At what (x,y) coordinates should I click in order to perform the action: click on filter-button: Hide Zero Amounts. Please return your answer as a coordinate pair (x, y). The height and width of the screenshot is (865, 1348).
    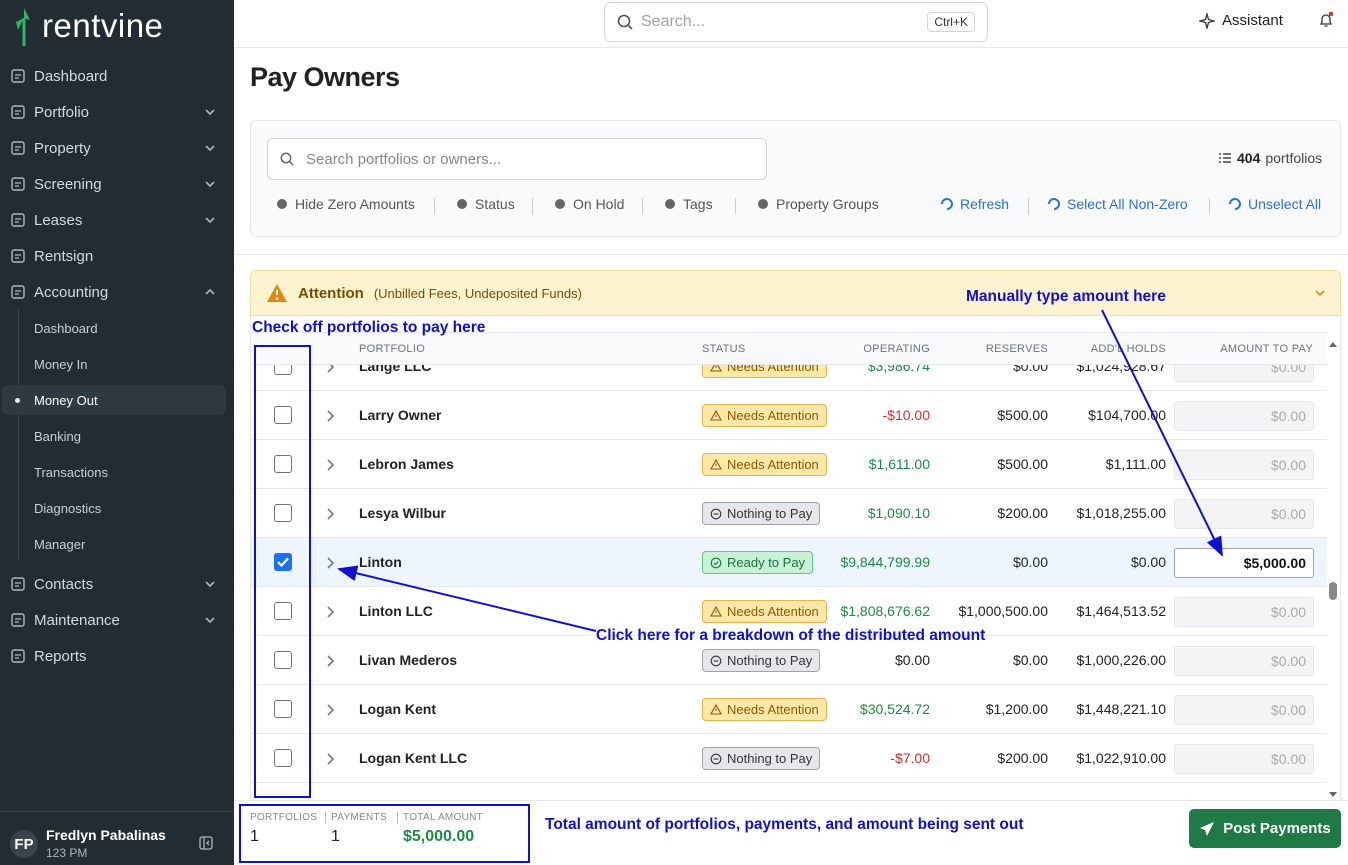
    Looking at the image, I should click on (345, 204).